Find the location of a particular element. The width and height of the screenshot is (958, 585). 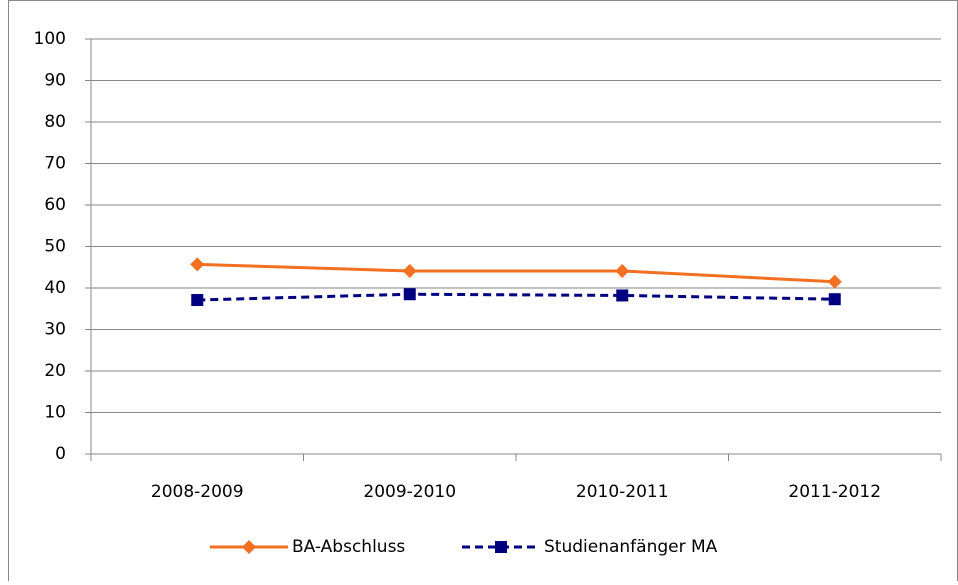

y-tick-label: 0 is located at coordinates (60, 454).